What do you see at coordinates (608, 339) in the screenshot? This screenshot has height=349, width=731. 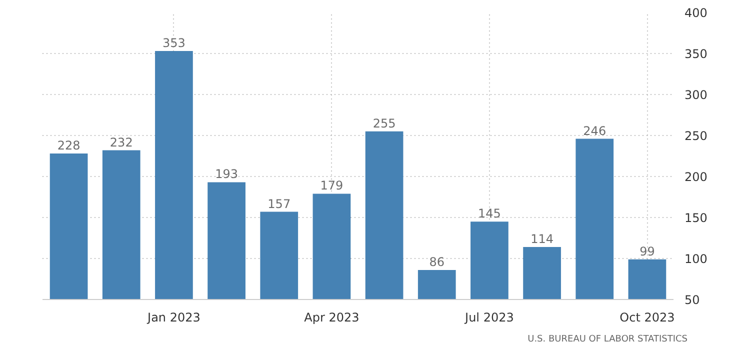 I see `text: U.S. BUREAU OF LABOR STATISTICS` at bounding box center [608, 339].